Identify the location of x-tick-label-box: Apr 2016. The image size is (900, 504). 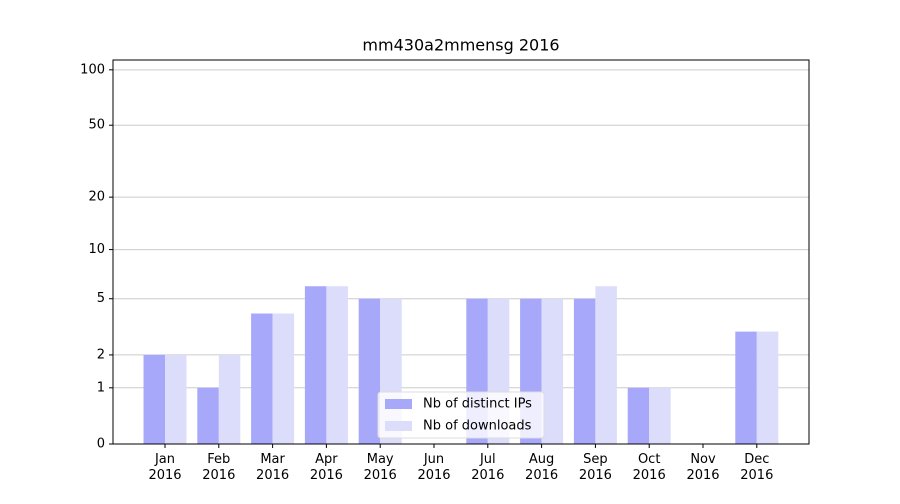
(326, 467).